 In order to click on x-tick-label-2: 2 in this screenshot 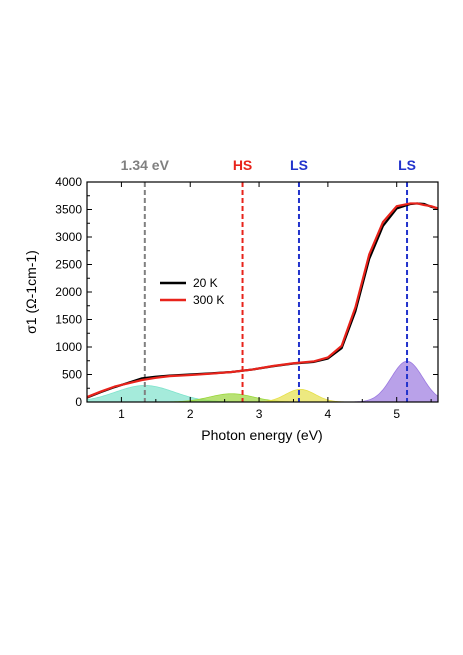, I will do `click(190, 414)`.